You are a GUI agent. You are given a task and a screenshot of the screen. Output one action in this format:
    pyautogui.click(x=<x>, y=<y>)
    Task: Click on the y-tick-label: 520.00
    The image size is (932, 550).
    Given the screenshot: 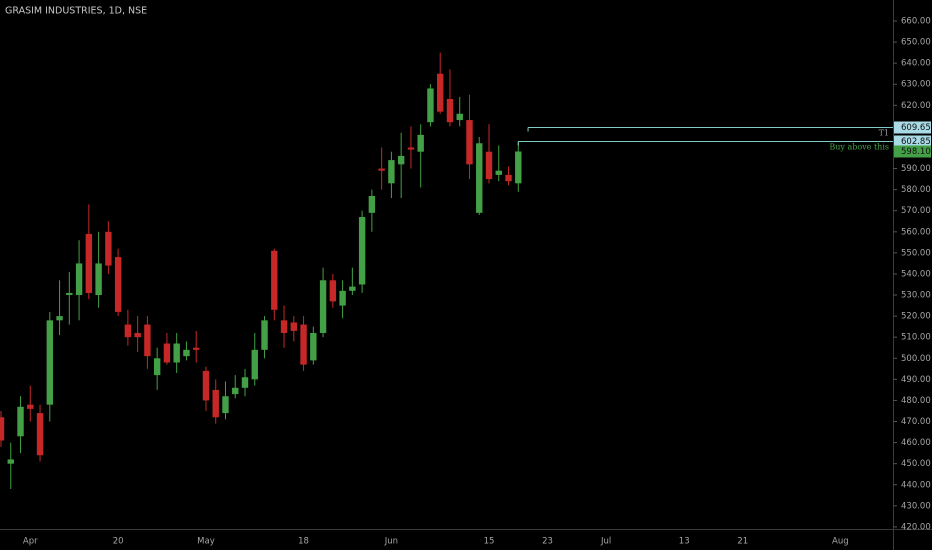 What is the action you would take?
    pyautogui.click(x=916, y=317)
    